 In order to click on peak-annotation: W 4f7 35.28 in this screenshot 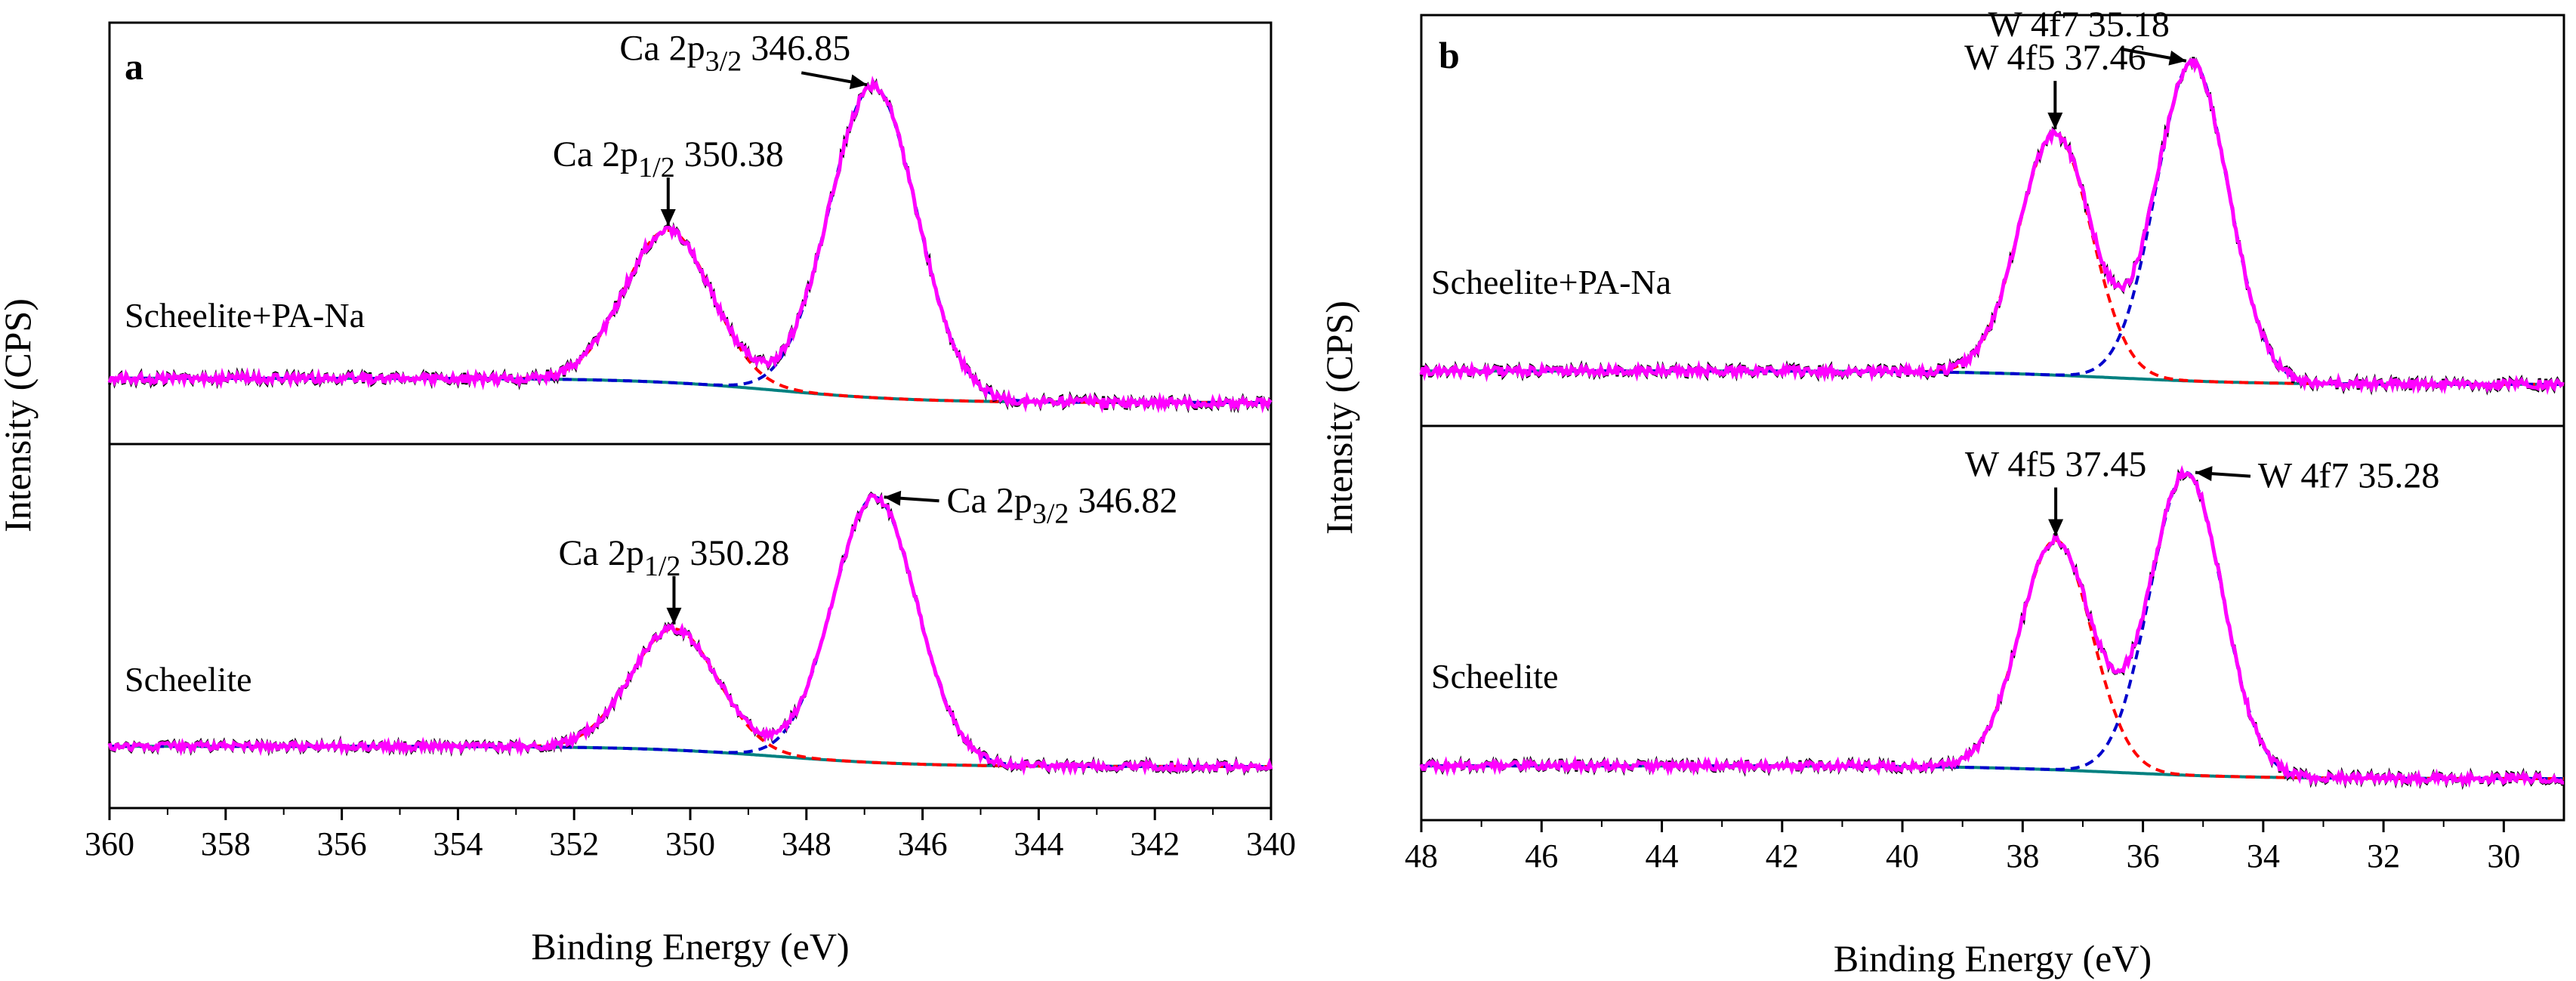, I will do `click(2317, 476)`.